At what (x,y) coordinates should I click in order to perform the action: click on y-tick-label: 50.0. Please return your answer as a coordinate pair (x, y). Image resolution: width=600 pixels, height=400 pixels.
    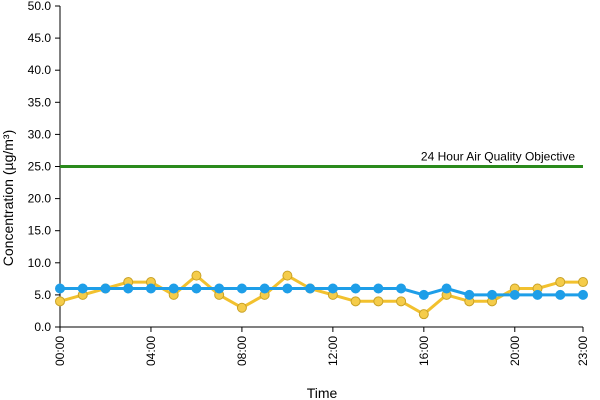
    Looking at the image, I should click on (40, 6).